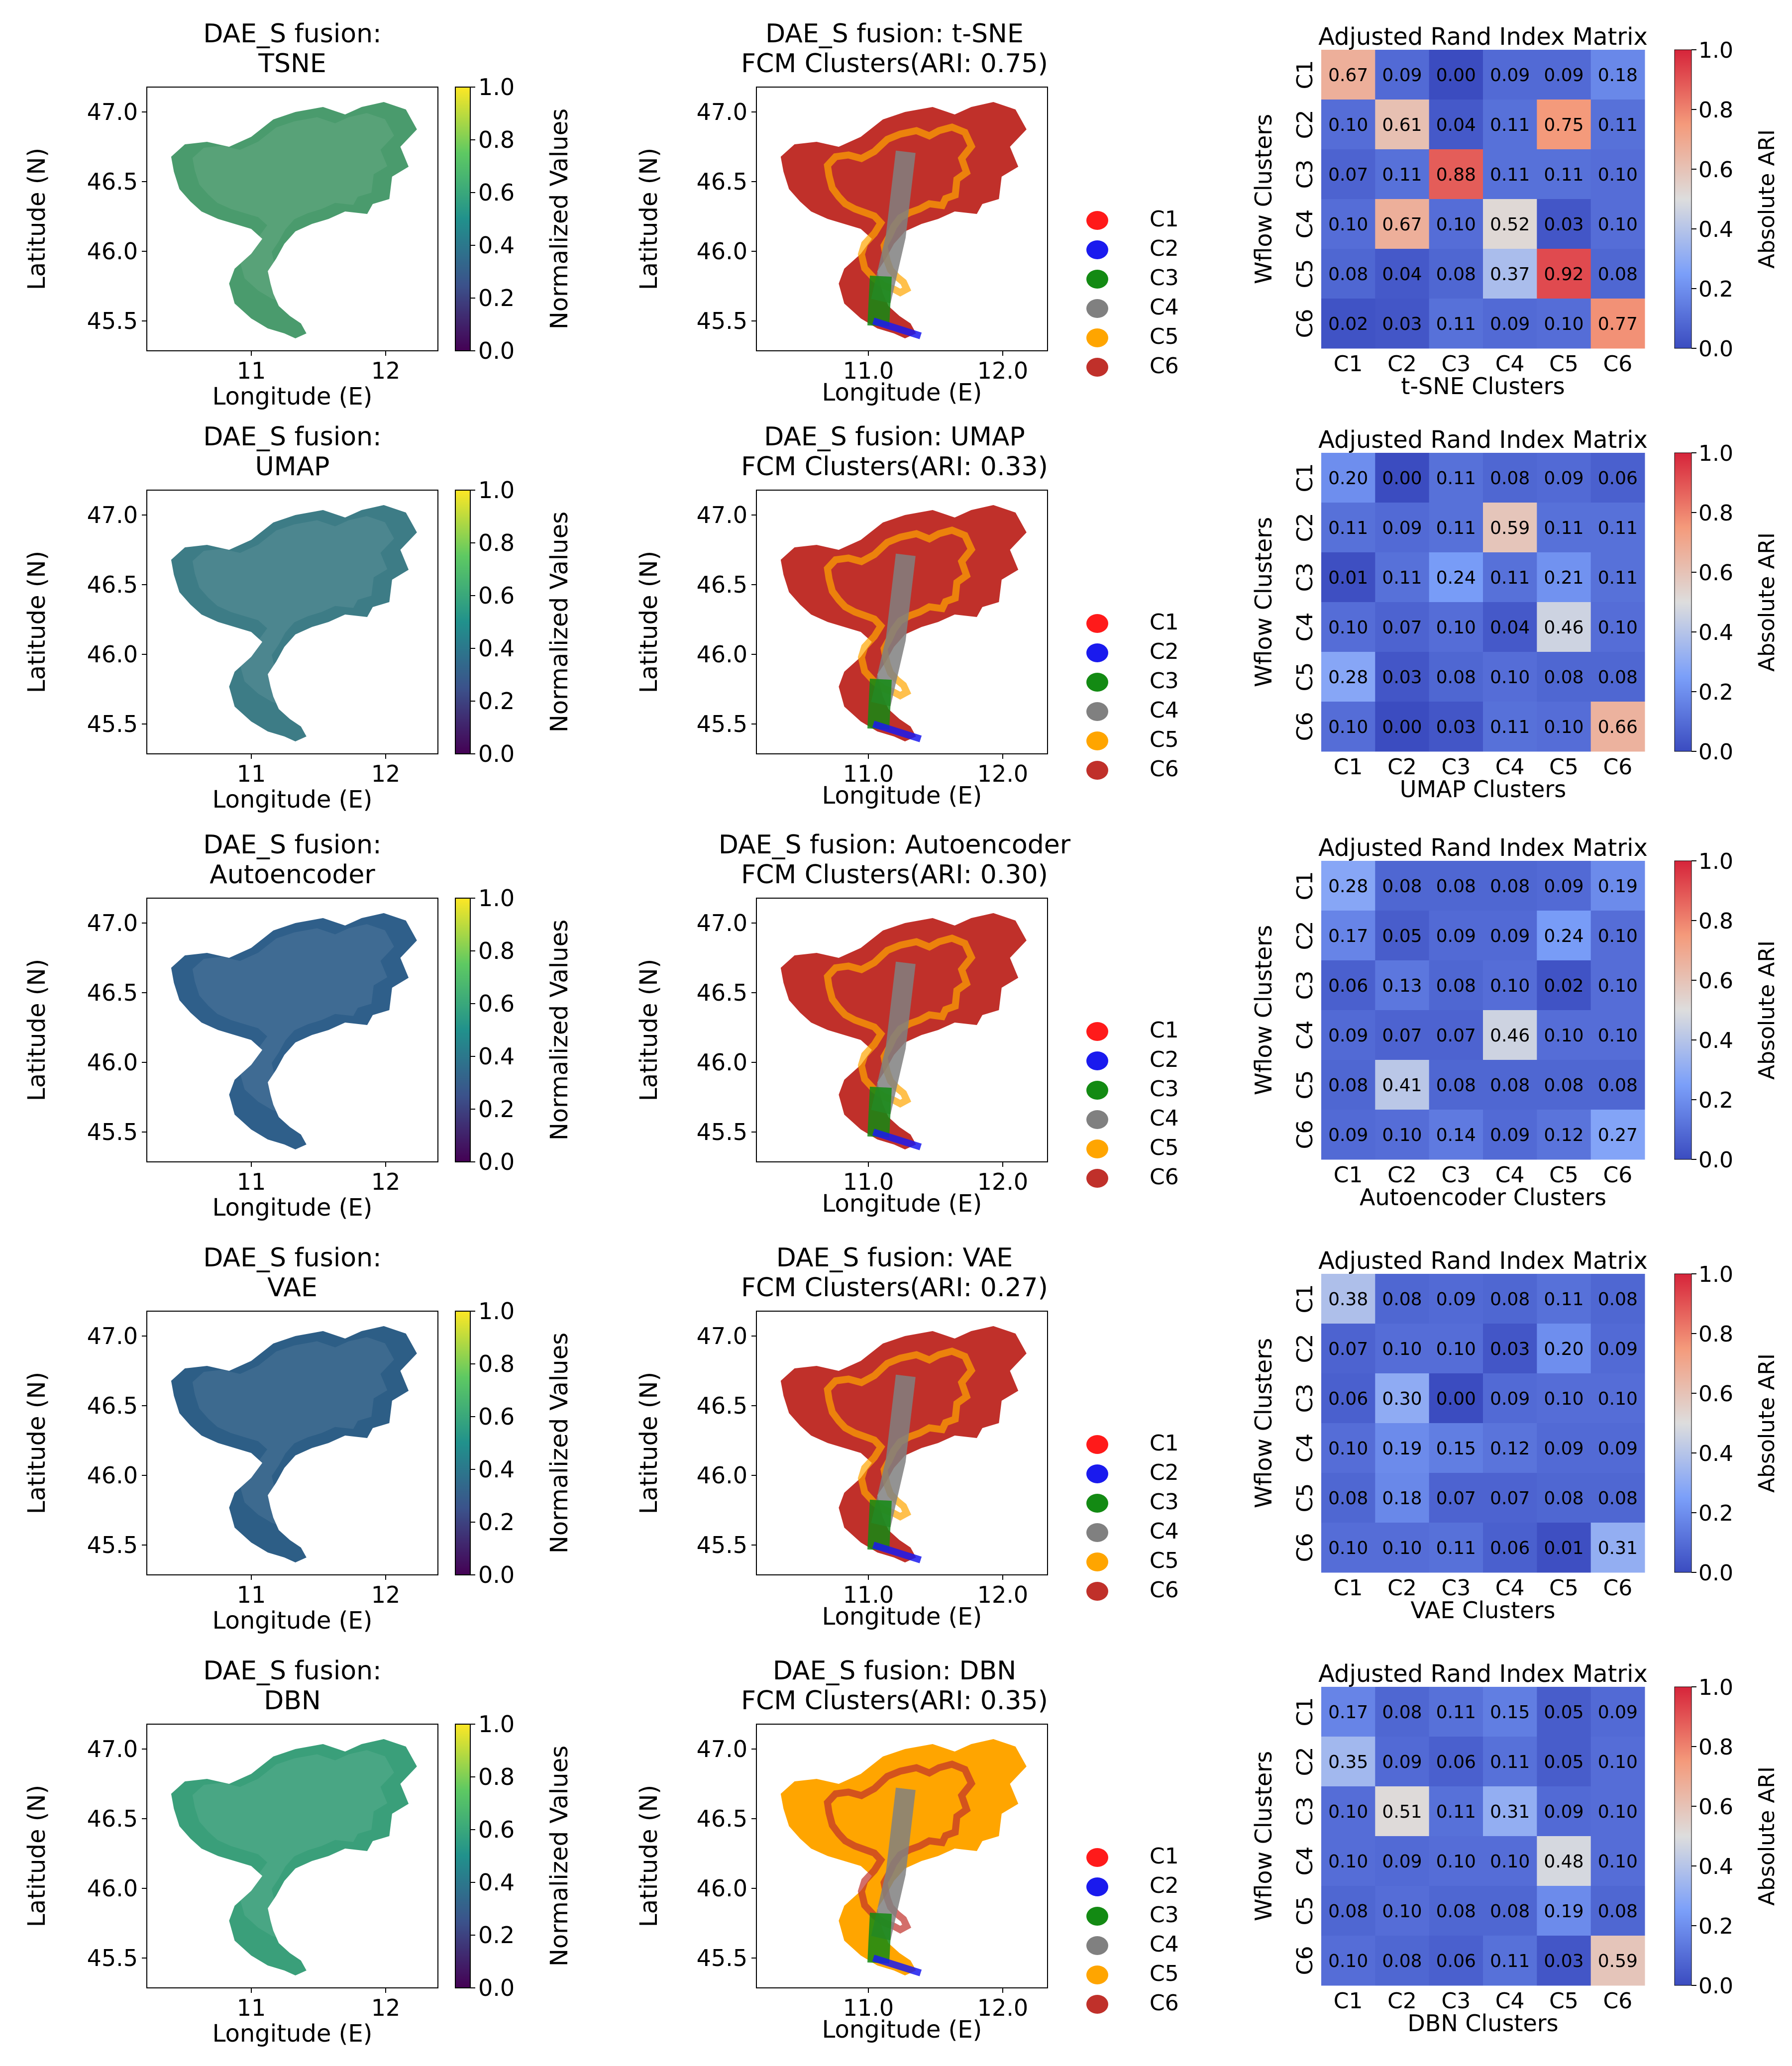 This screenshot has width=1792, height=2066. What do you see at coordinates (902, 2030) in the screenshot?
I see `x-axis-label: Longitude (E)` at bounding box center [902, 2030].